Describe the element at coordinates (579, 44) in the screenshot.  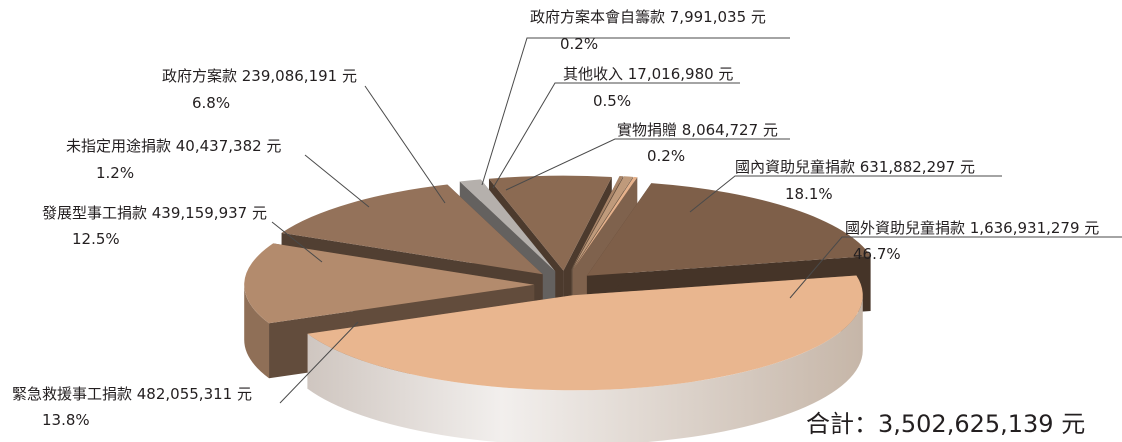
I see `slice-percent-6: 0.2%` at that location.